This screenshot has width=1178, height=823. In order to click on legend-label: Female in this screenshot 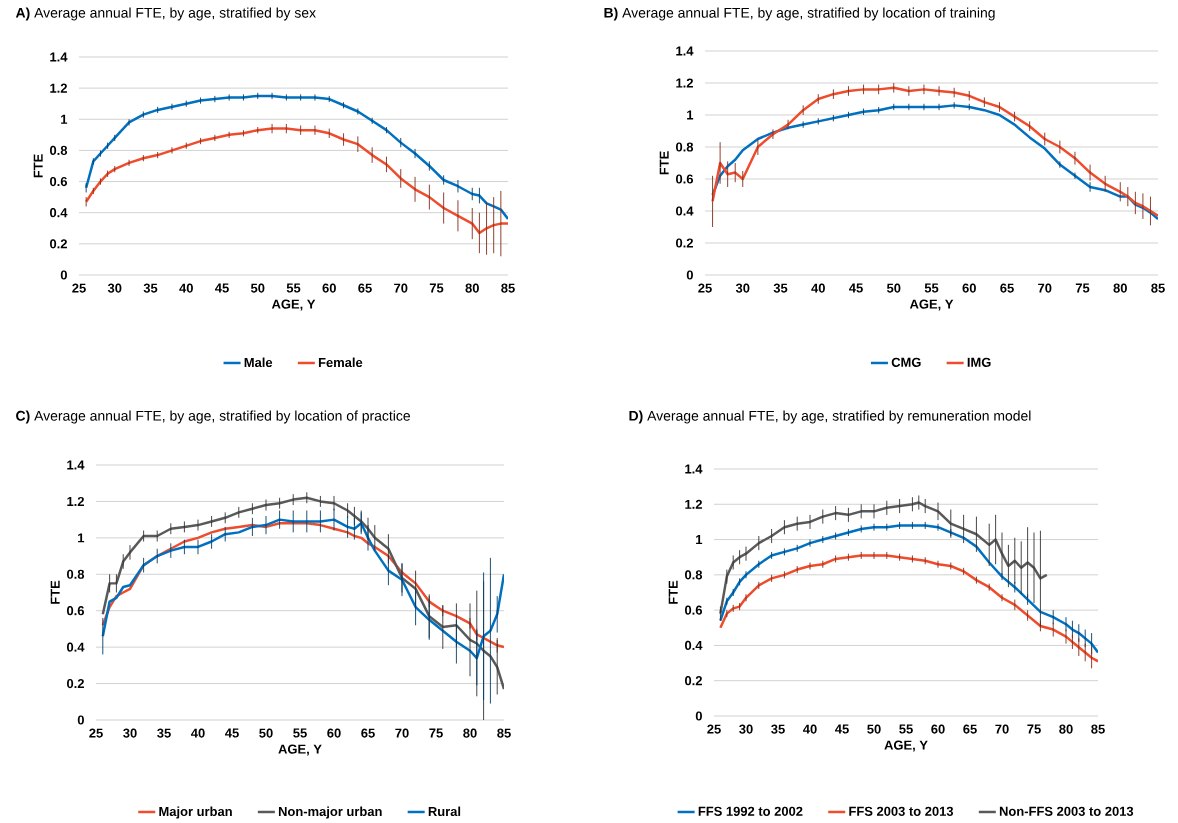, I will do `click(340, 362)`.